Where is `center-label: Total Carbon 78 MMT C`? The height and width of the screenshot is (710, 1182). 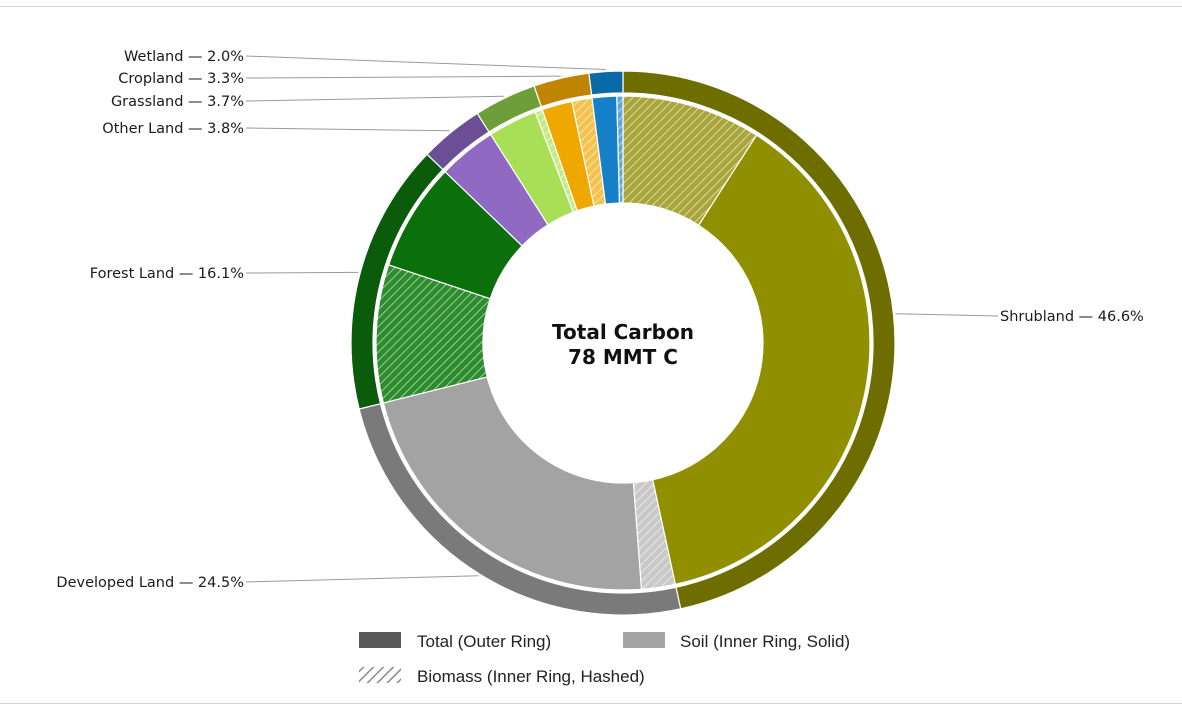
center-label: Total Carbon 78 MMT C is located at coordinates (623, 344).